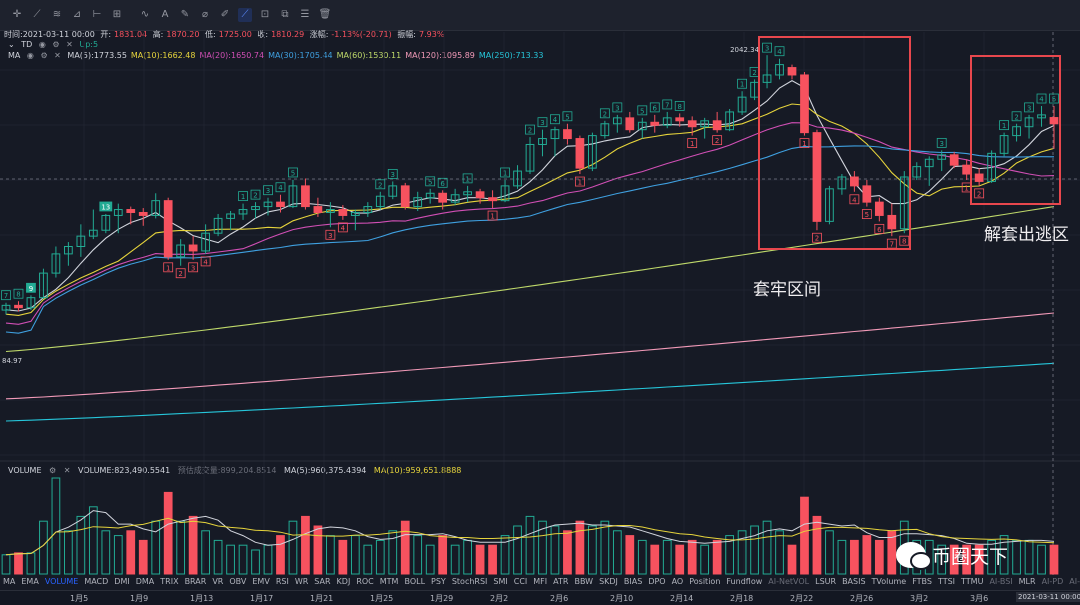 The height and width of the screenshot is (605, 1080). Describe the element at coordinates (922, 581) in the screenshot. I see `indicator-tab-ftbs: FTBS` at that location.